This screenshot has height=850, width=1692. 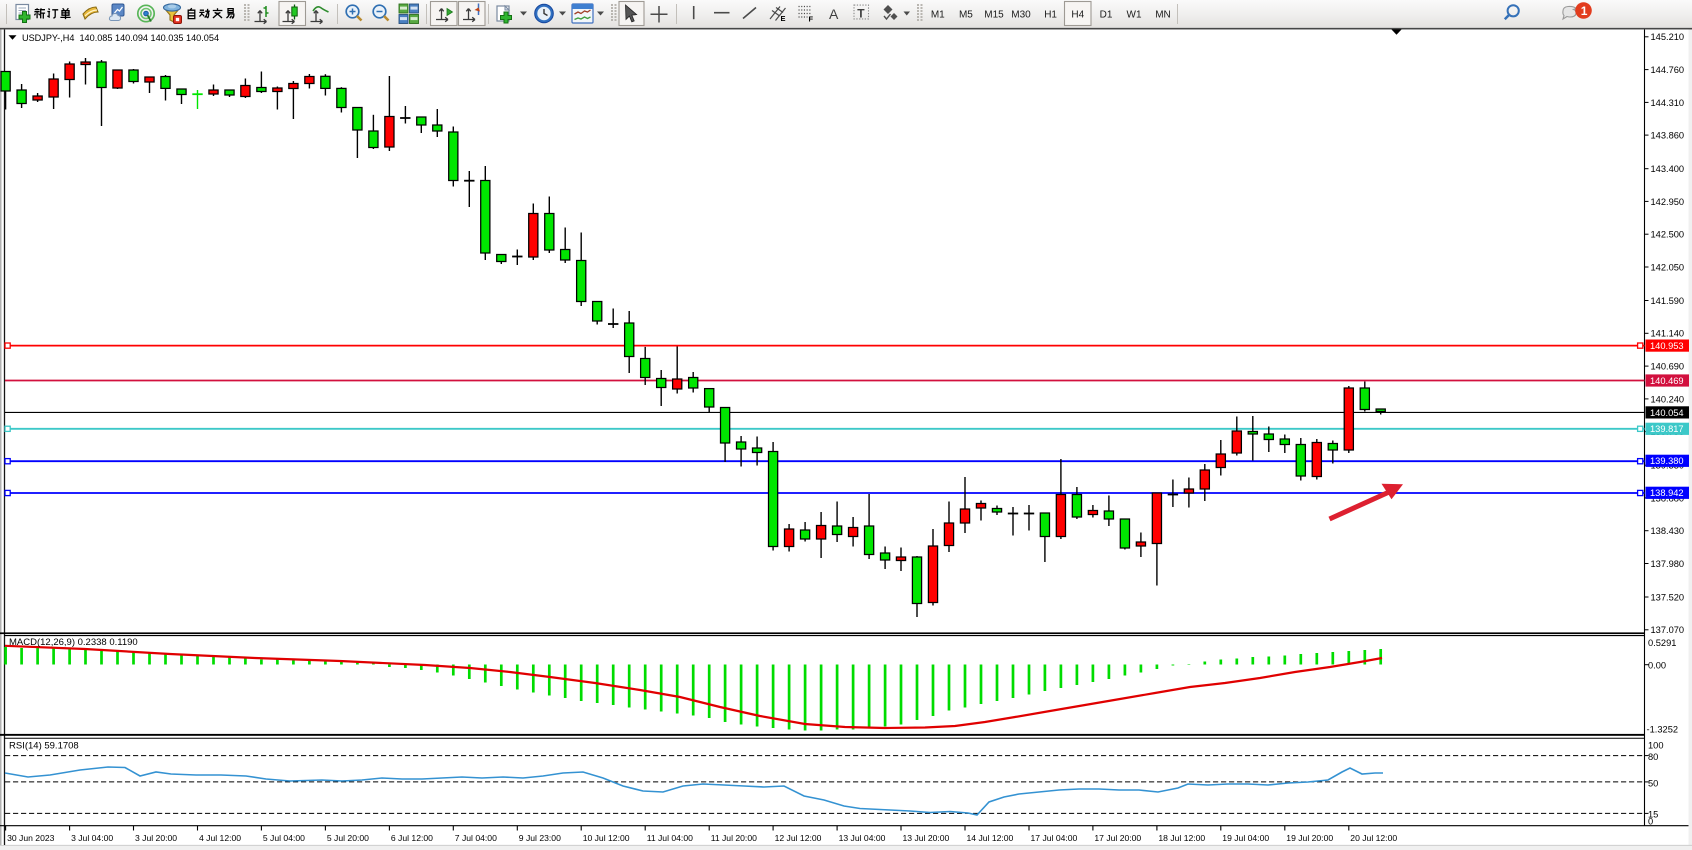 What do you see at coordinates (44, 746) in the screenshot?
I see `svg-text: RSI(14) 59.1708` at bounding box center [44, 746].